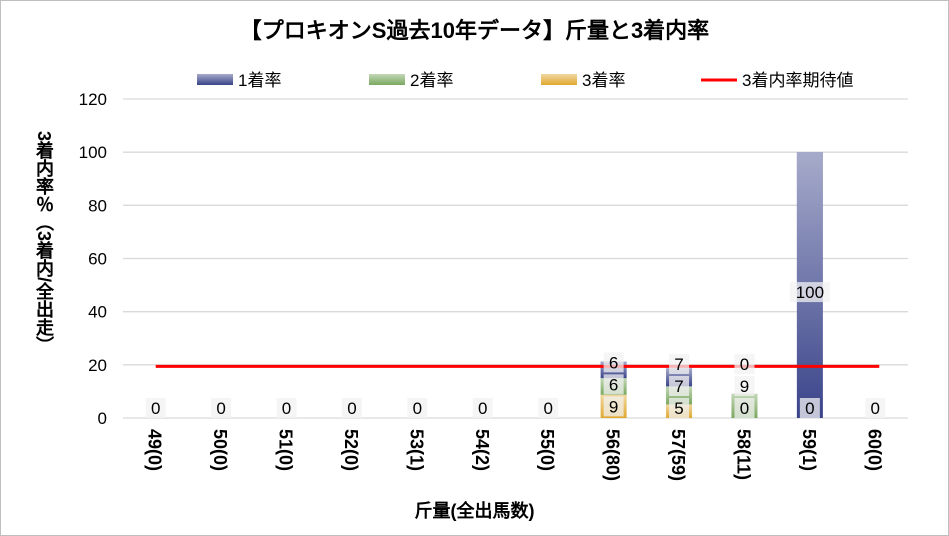  Describe the element at coordinates (220, 450) in the screenshot. I see `x-tick-label: 50(0)` at that location.